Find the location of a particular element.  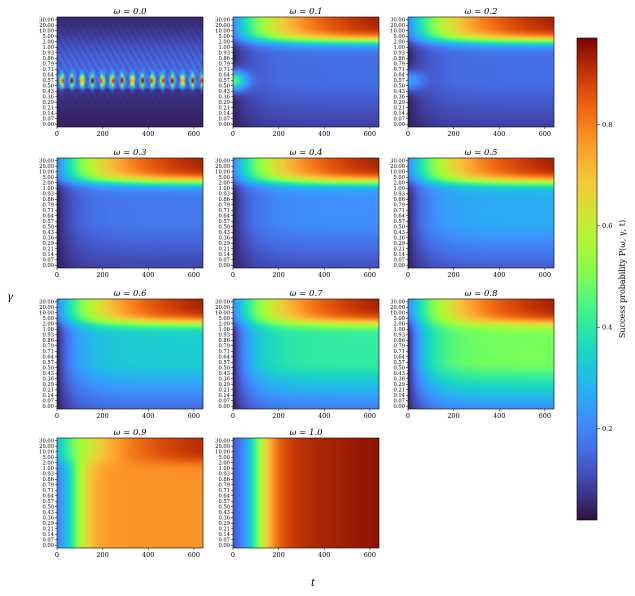

colorbar-tick-label: 0.6 is located at coordinates (607, 226).